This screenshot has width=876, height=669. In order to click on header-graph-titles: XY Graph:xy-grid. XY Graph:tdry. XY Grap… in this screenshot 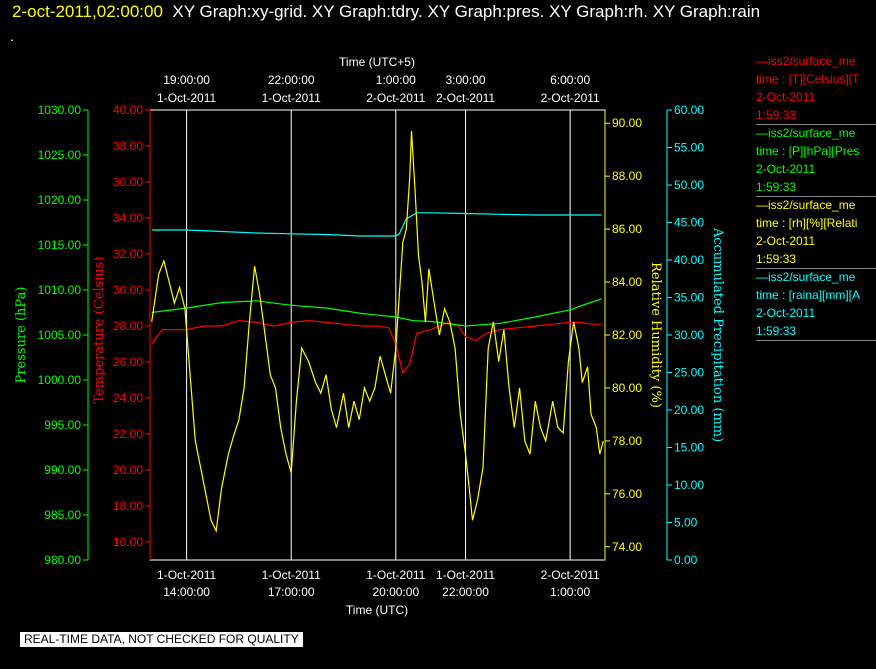, I will do `click(466, 11)`.